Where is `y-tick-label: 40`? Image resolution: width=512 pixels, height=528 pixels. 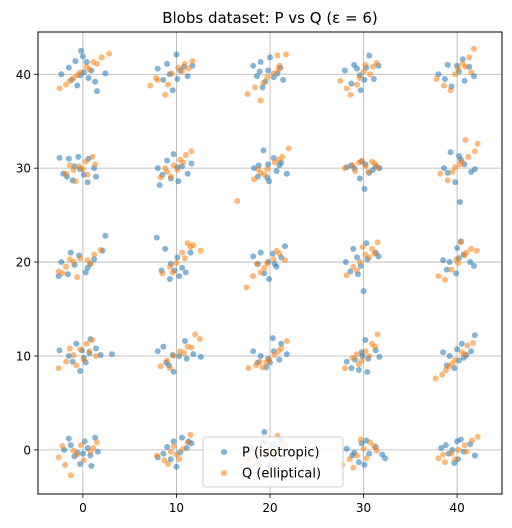
y-tick-label: 40 is located at coordinates (23, 75).